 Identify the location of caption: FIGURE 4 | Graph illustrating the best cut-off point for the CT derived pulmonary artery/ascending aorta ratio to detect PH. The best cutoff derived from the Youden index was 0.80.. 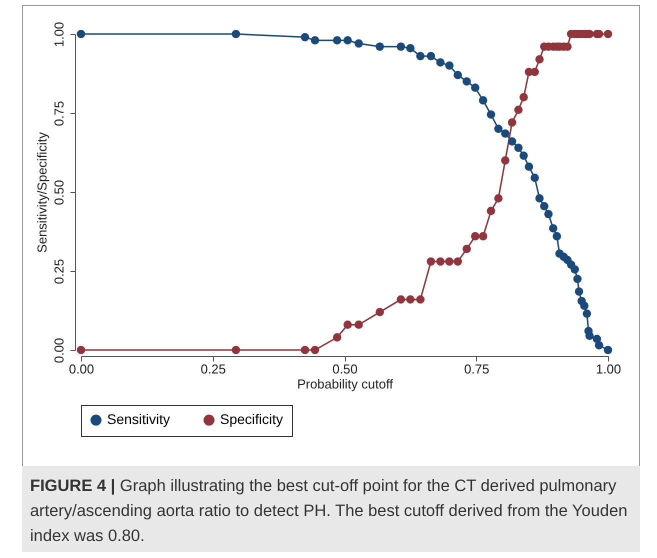
(329, 511).